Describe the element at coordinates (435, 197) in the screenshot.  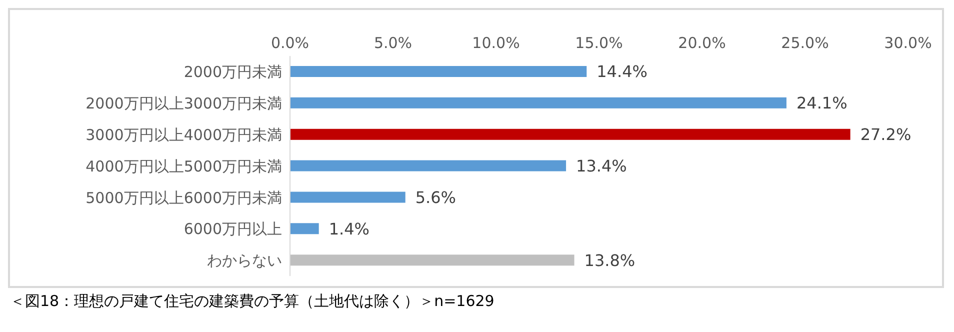
I see `data-label: 5.6%` at that location.